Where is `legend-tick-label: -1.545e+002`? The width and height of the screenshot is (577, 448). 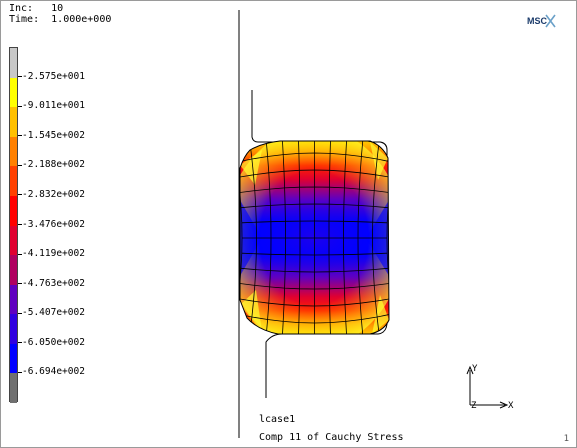
legend-tick-label: -1.545e+002 is located at coordinates (53, 135).